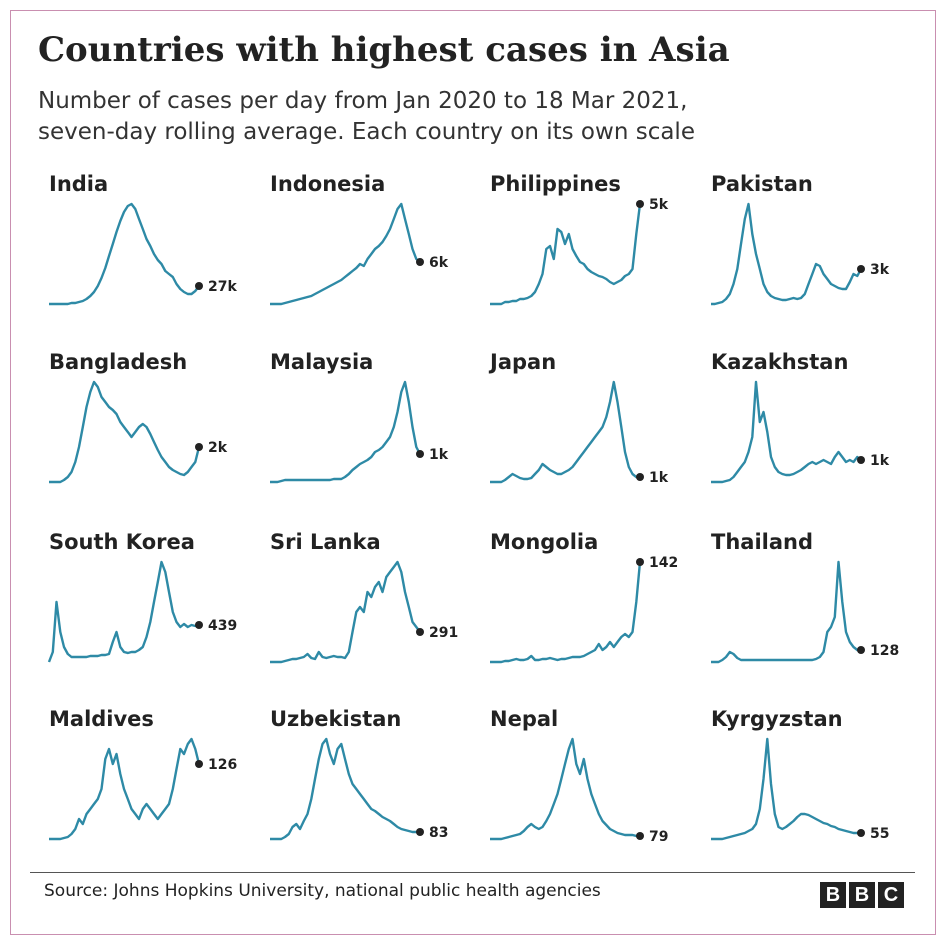 The height and width of the screenshot is (947, 948). I want to click on panel-kyrgyzstan: Kyrgyzstan 55, so click(811, 784).